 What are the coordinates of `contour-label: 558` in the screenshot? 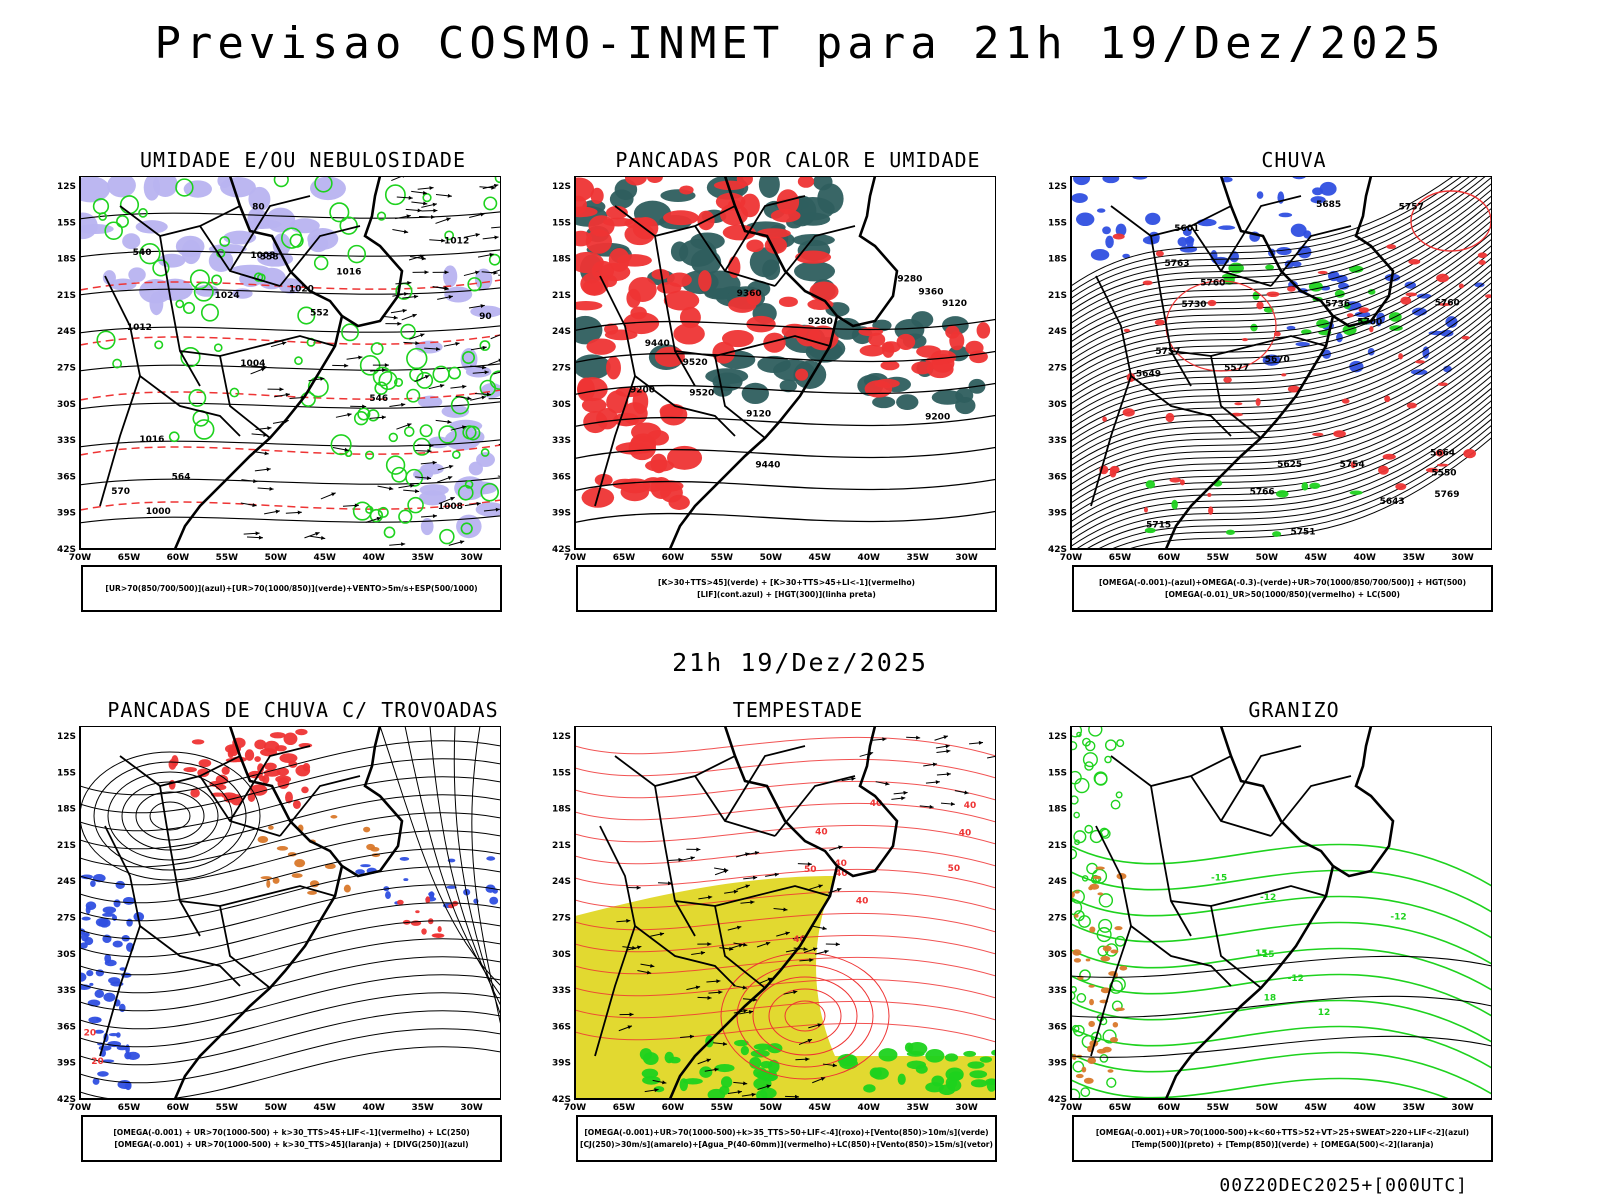 It's located at (269, 257).